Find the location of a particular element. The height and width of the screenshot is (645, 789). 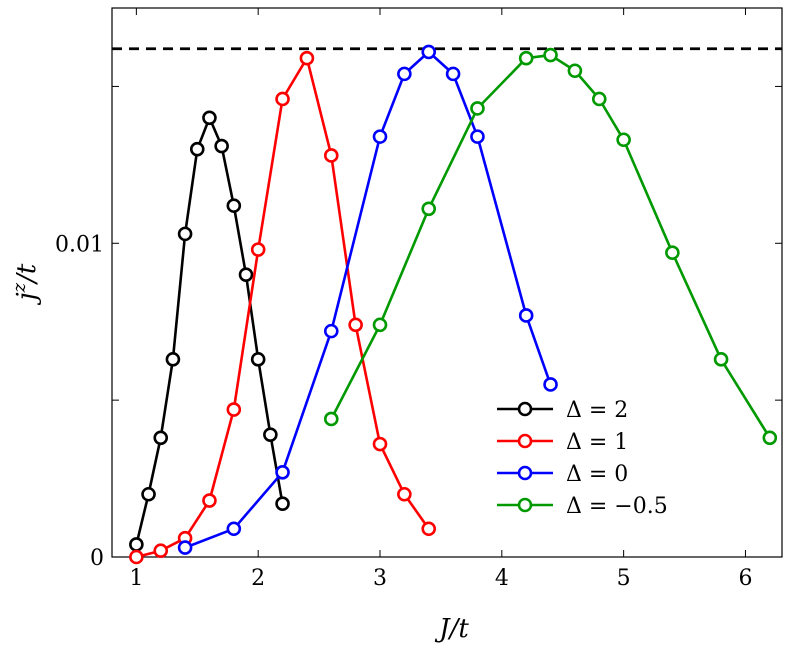

x-tick-label: 1 is located at coordinates (136, 578).